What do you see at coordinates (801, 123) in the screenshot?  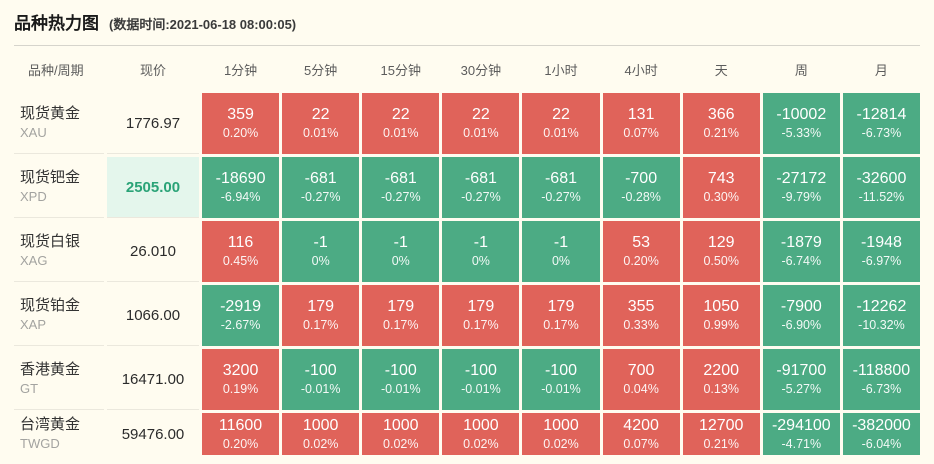 I see `change-cell: -10002 -5.33%` at bounding box center [801, 123].